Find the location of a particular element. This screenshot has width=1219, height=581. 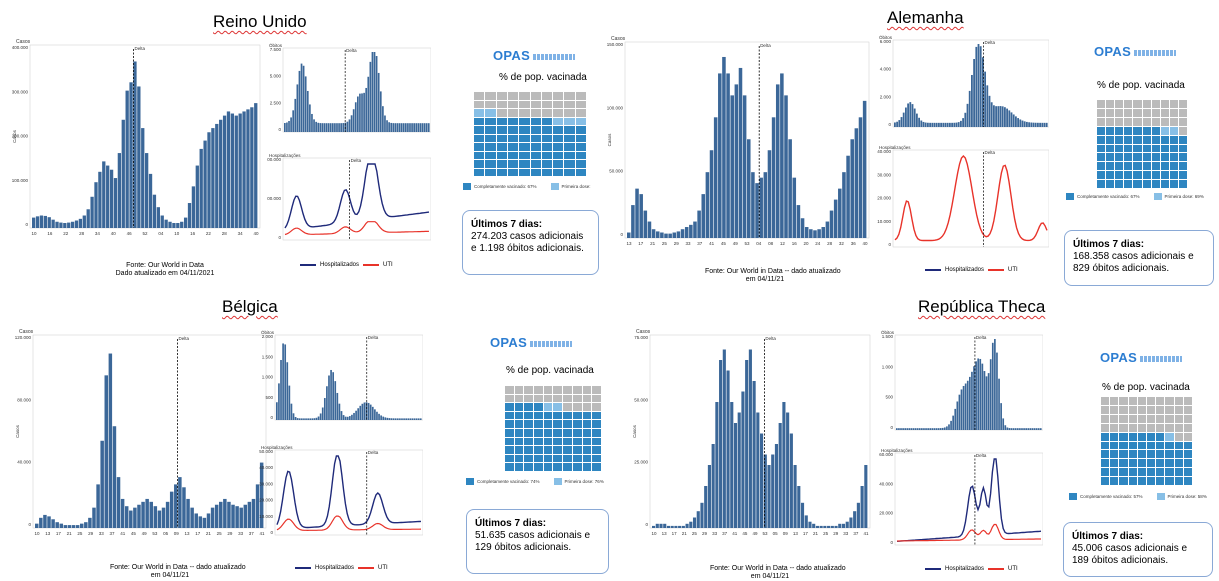

country-title: República Theca is located at coordinates (982, 306).